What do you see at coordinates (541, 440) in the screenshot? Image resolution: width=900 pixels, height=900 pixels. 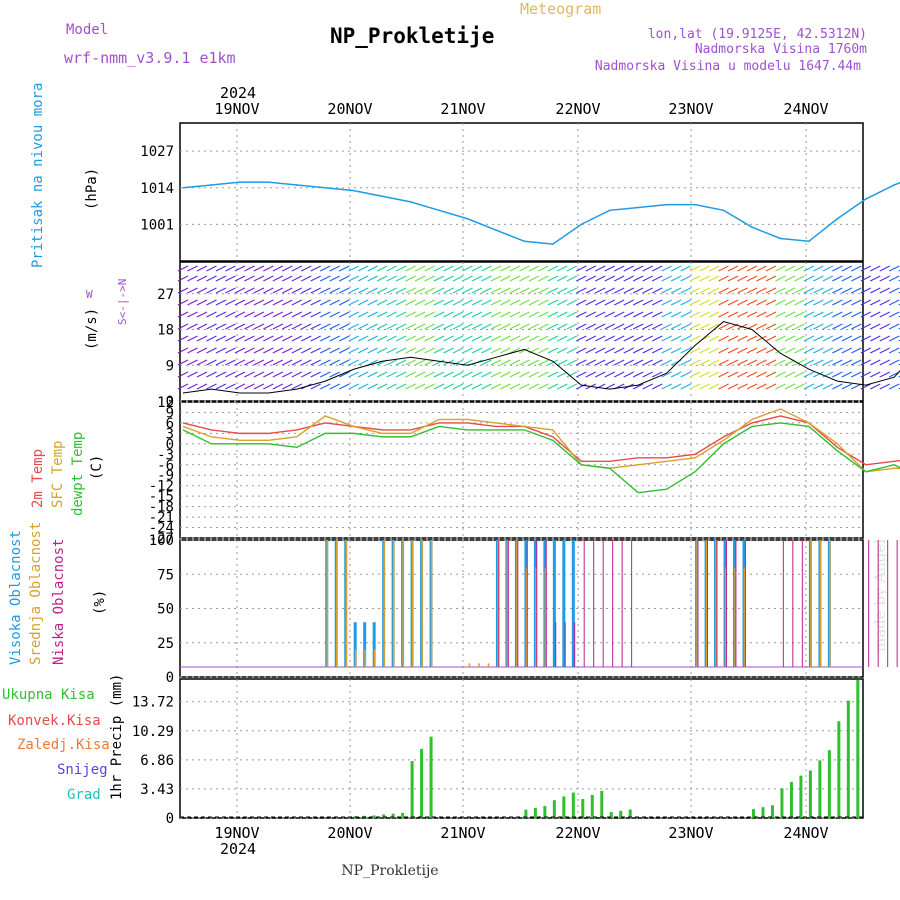 I see `temp-sfc-line` at bounding box center [541, 440].